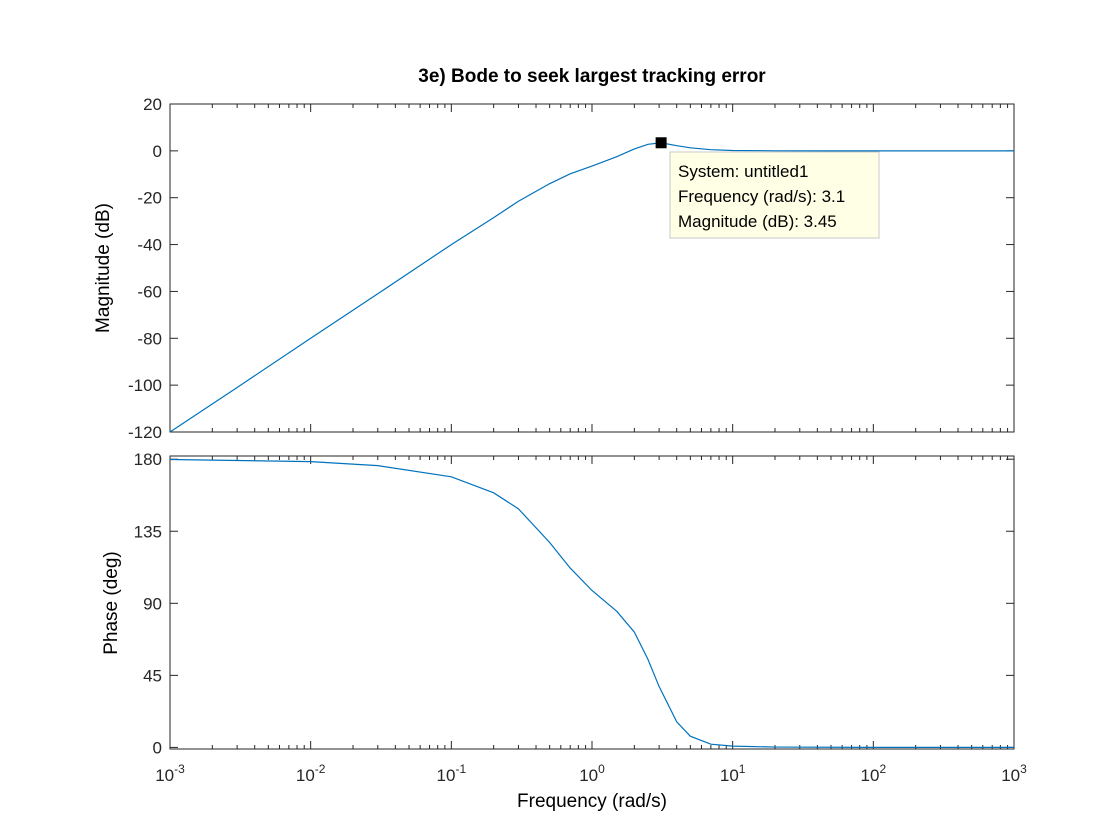 The image size is (1120, 840). Describe the element at coordinates (592, 801) in the screenshot. I see `x-axis-label: Frequency (rad/s)` at that location.